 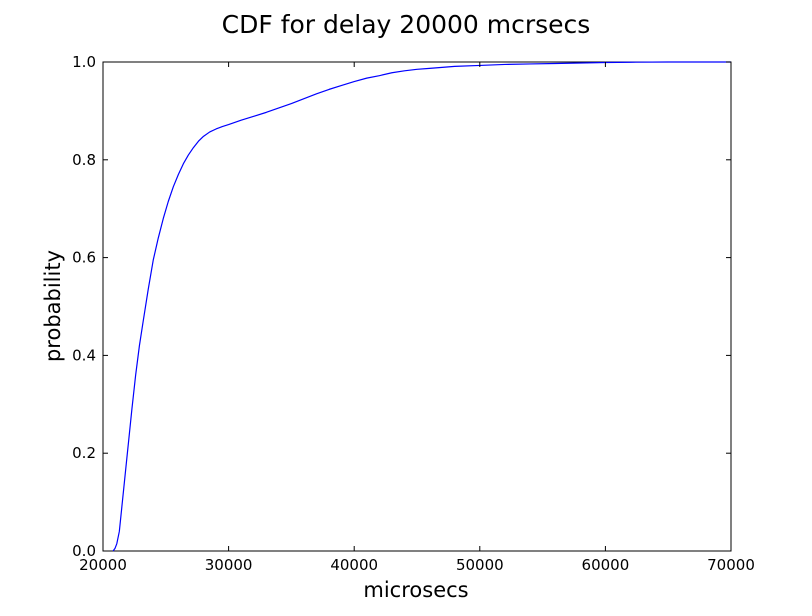 I want to click on y-tick-label: 0.4, so click(x=84, y=355).